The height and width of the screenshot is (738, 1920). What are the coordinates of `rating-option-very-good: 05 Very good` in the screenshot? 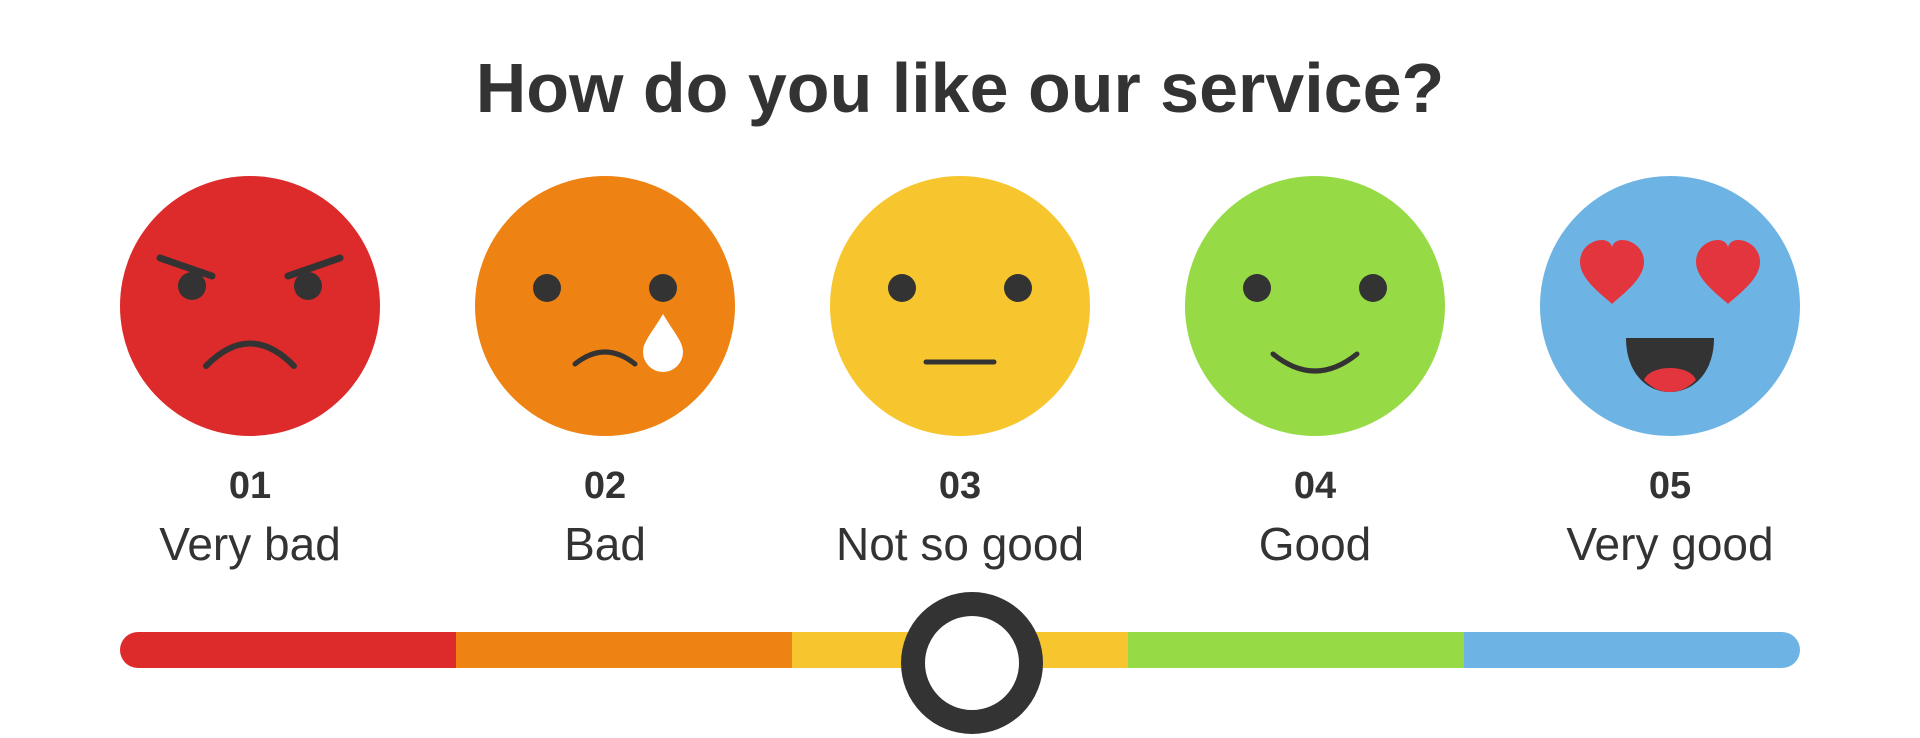 It's located at (1670, 376).